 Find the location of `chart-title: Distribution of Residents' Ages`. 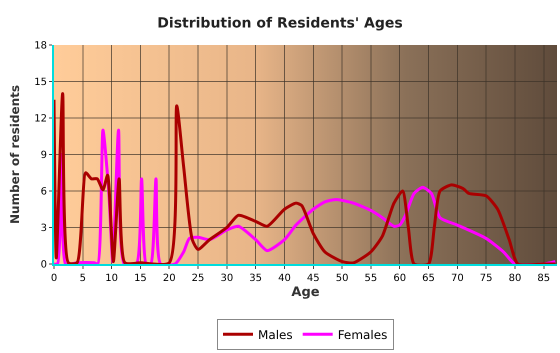

chart-title: Distribution of Residents' Ages is located at coordinates (280, 23).